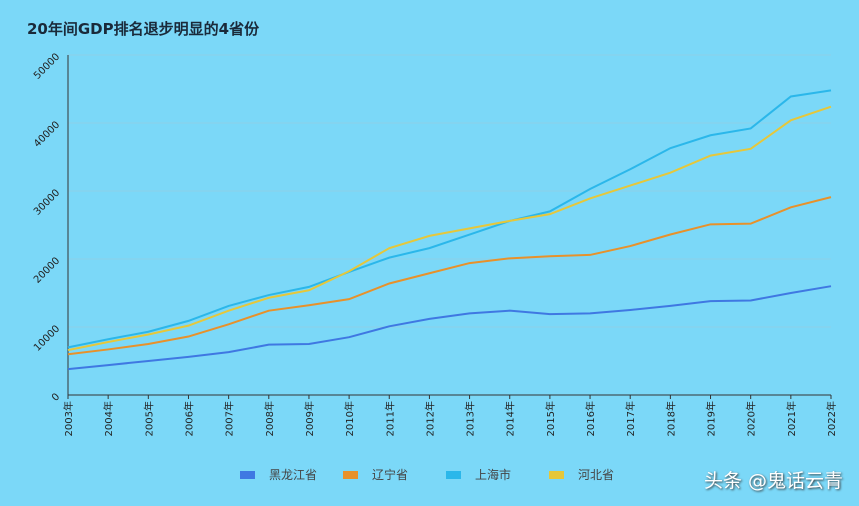 This screenshot has height=506, width=859. What do you see at coordinates (390, 475) in the screenshot?
I see `legend-label: 辽宁省` at bounding box center [390, 475].